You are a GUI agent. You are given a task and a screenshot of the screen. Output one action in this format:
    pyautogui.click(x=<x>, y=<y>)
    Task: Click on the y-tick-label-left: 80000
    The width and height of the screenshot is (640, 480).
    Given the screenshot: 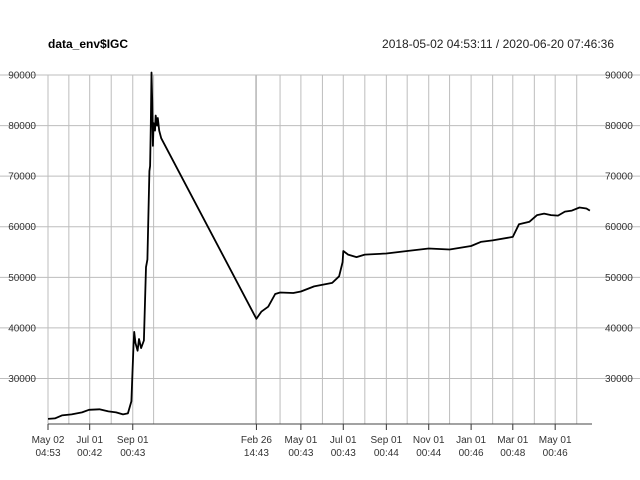 What is the action you would take?
    pyautogui.click(x=22, y=126)
    